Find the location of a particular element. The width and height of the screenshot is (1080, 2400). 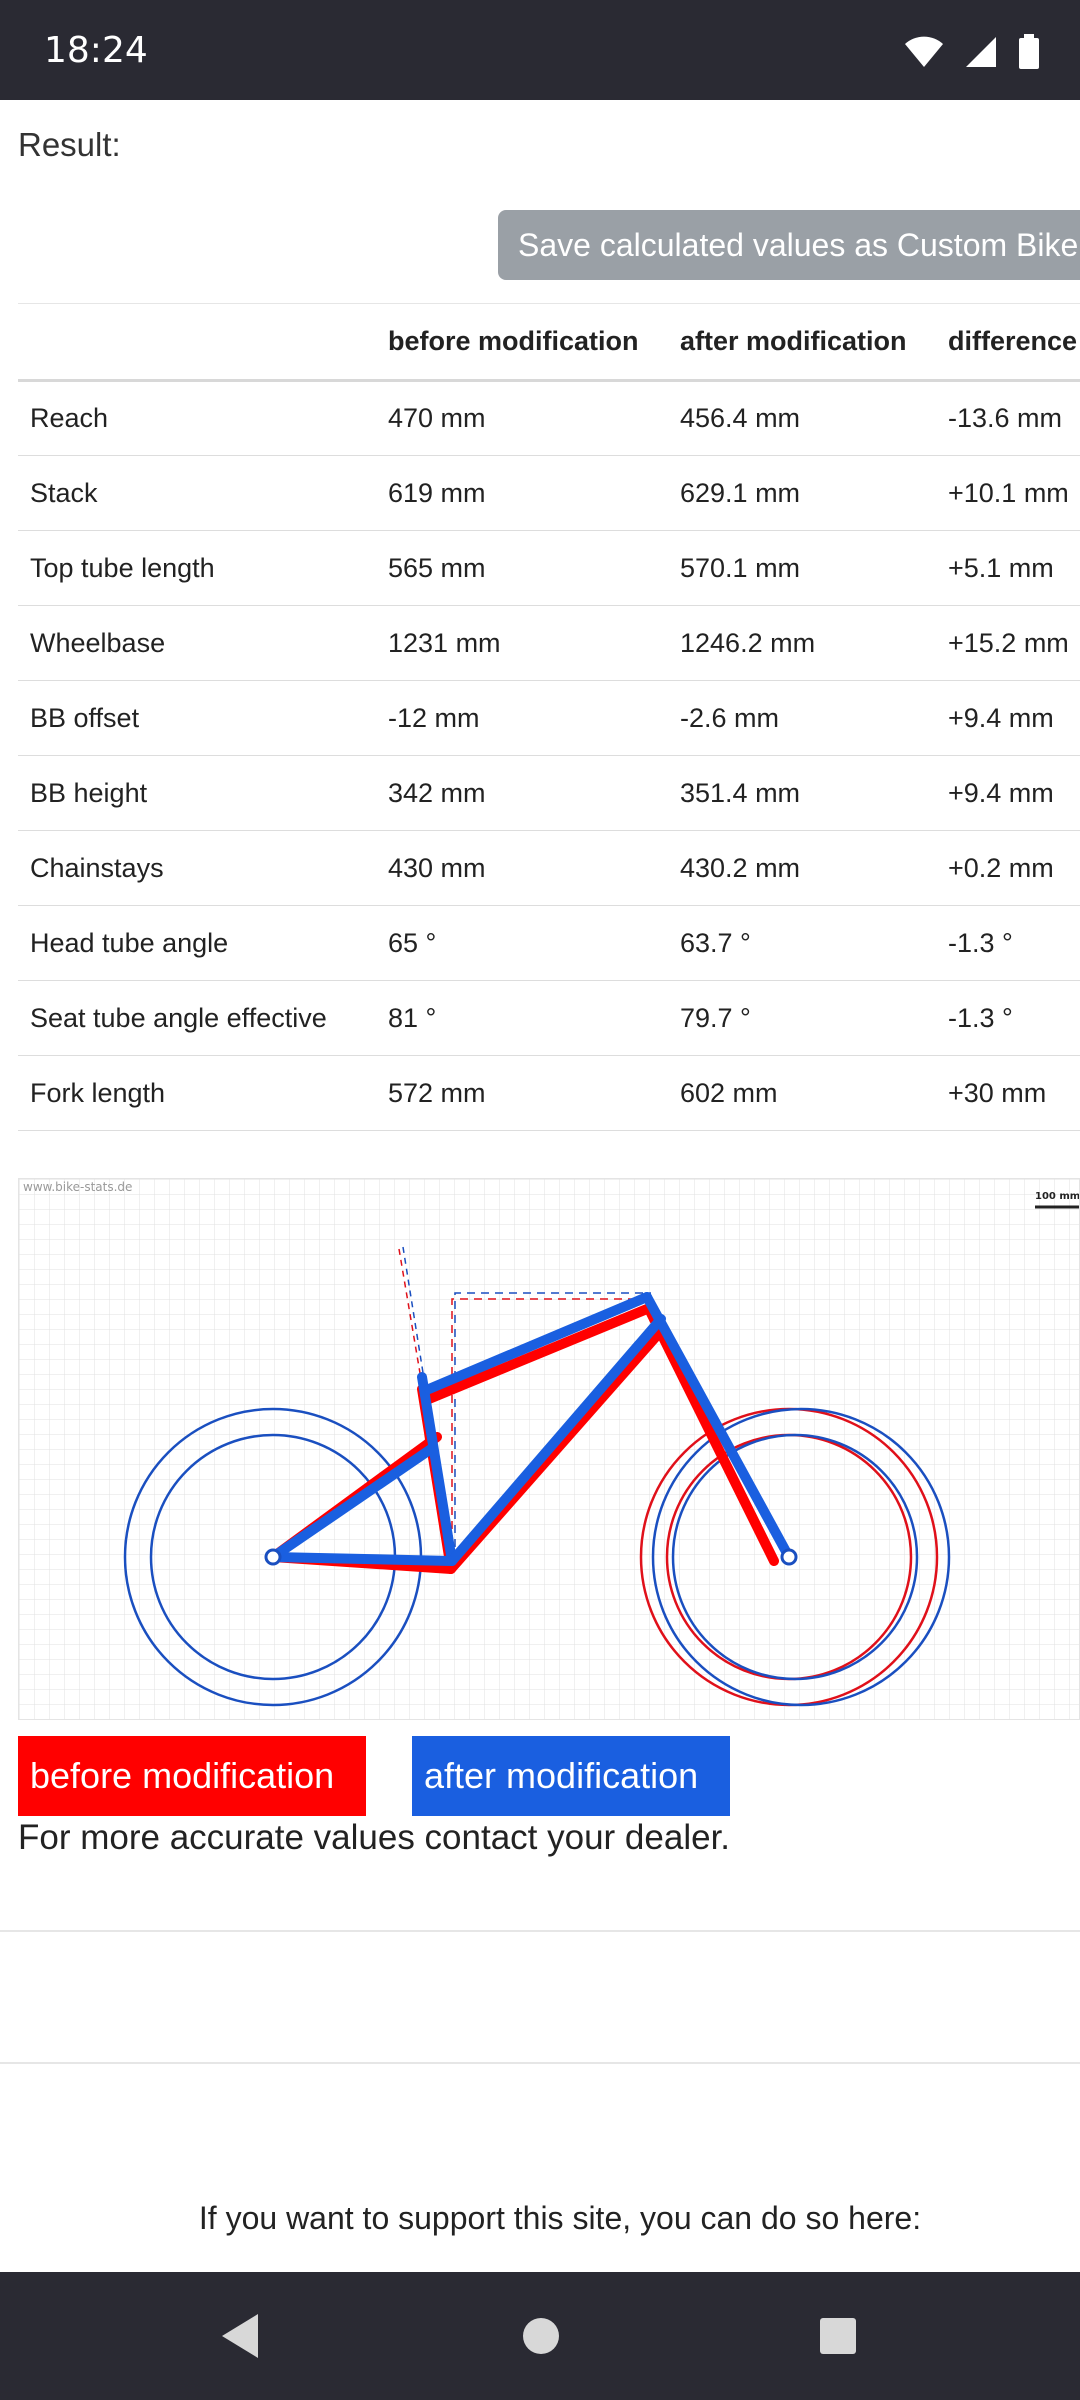

header-before: before modification is located at coordinates (522, 342).